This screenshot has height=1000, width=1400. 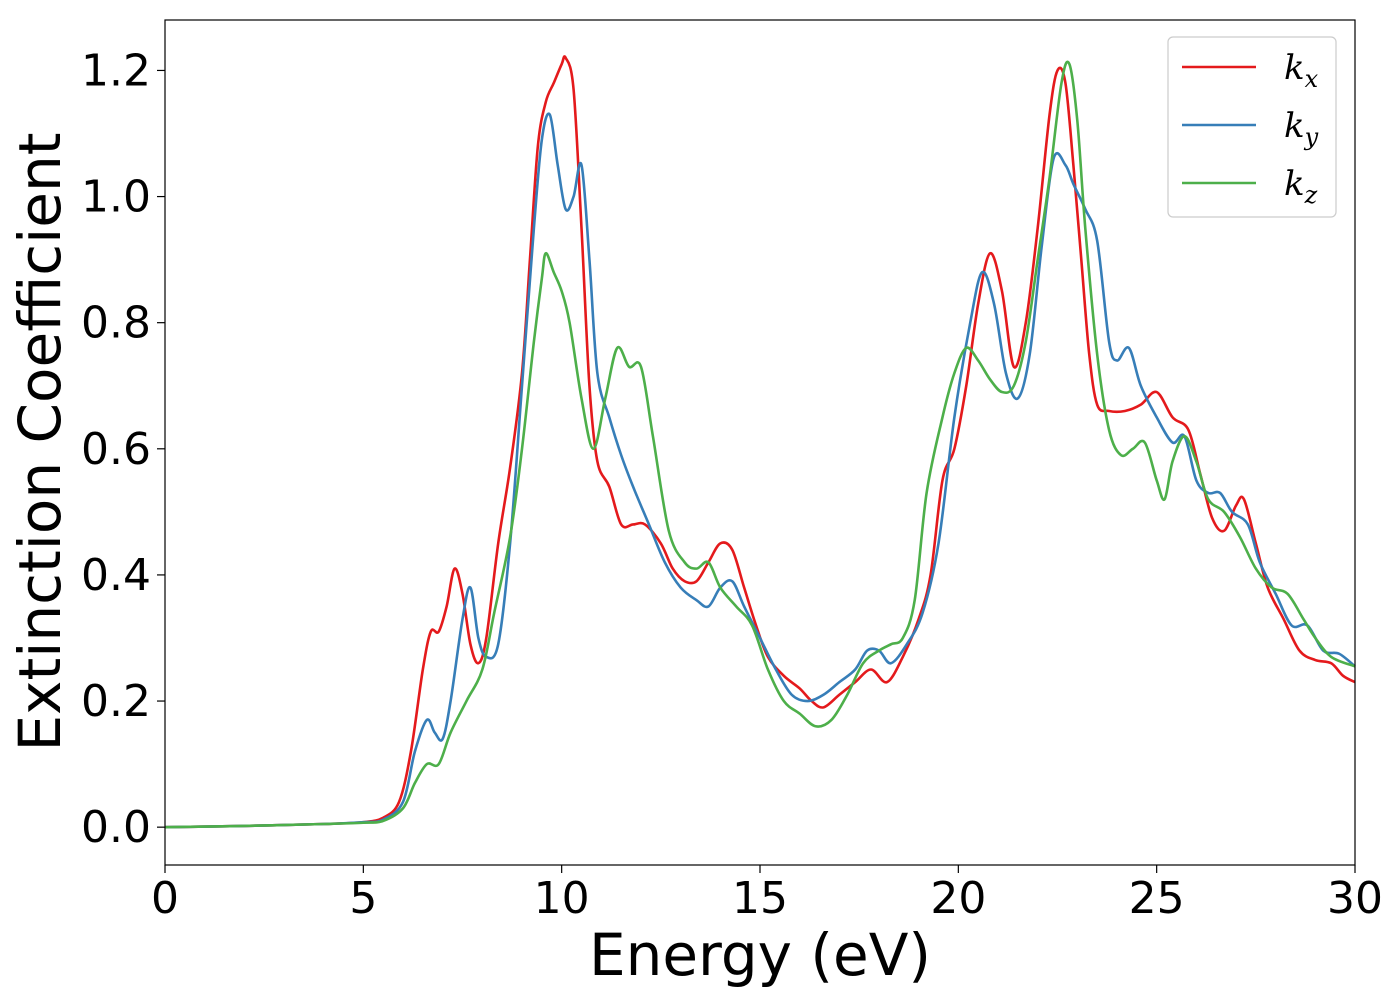 What do you see at coordinates (116, 827) in the screenshot?
I see `y-tick-label: 0.0` at bounding box center [116, 827].